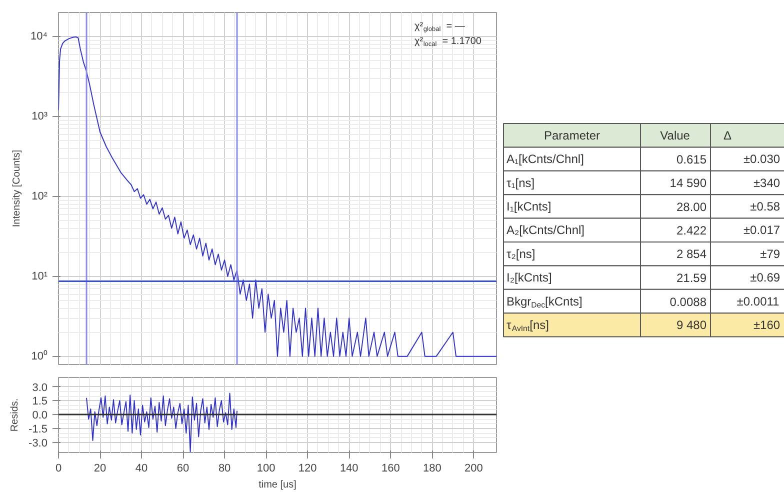  Describe the element at coordinates (141, 468) in the screenshot. I see `x-tick-label: 40` at that location.